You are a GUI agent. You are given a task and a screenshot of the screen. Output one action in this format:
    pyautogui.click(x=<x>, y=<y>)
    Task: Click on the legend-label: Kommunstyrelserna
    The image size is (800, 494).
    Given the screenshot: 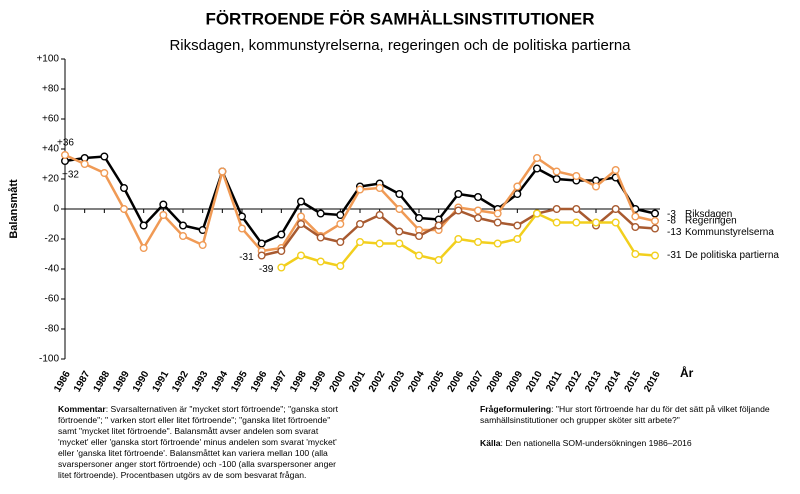 What is the action you would take?
    pyautogui.click(x=729, y=232)
    